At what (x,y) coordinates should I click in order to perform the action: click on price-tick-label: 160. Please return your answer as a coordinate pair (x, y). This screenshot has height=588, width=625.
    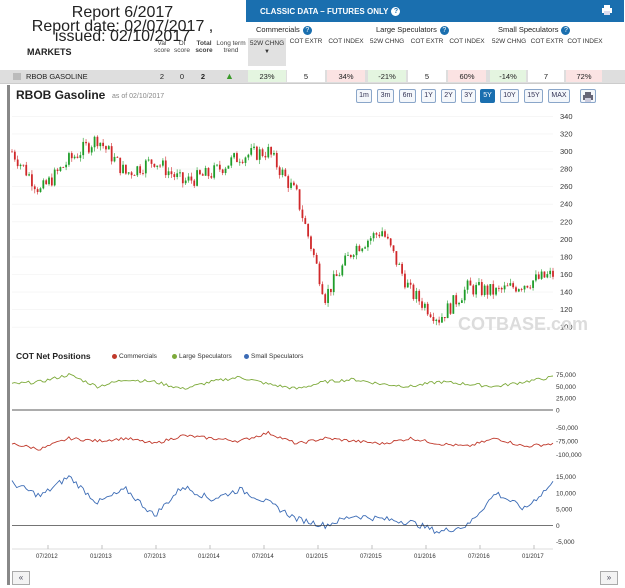
    Looking at the image, I should click on (566, 274).